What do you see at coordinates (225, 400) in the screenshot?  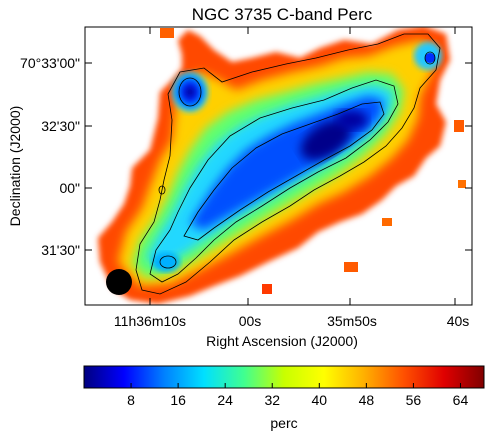 I see `colorbar-tick-label: 24` at bounding box center [225, 400].